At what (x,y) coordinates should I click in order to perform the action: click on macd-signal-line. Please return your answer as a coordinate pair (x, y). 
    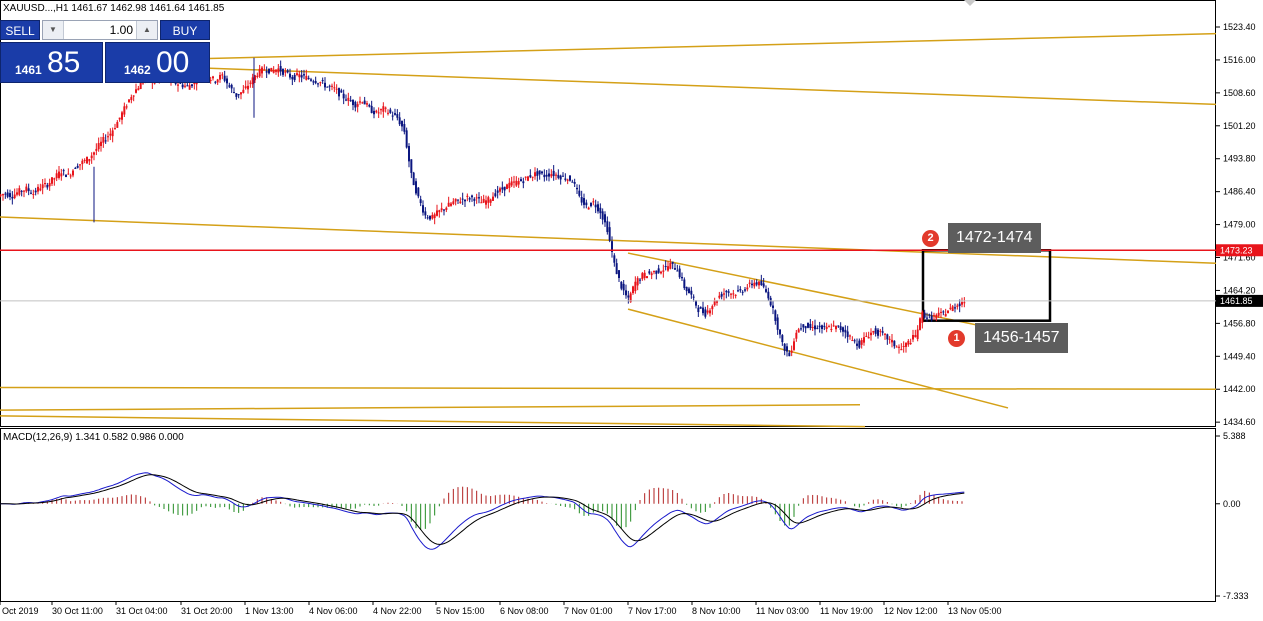
    Looking at the image, I should click on (482, 509).